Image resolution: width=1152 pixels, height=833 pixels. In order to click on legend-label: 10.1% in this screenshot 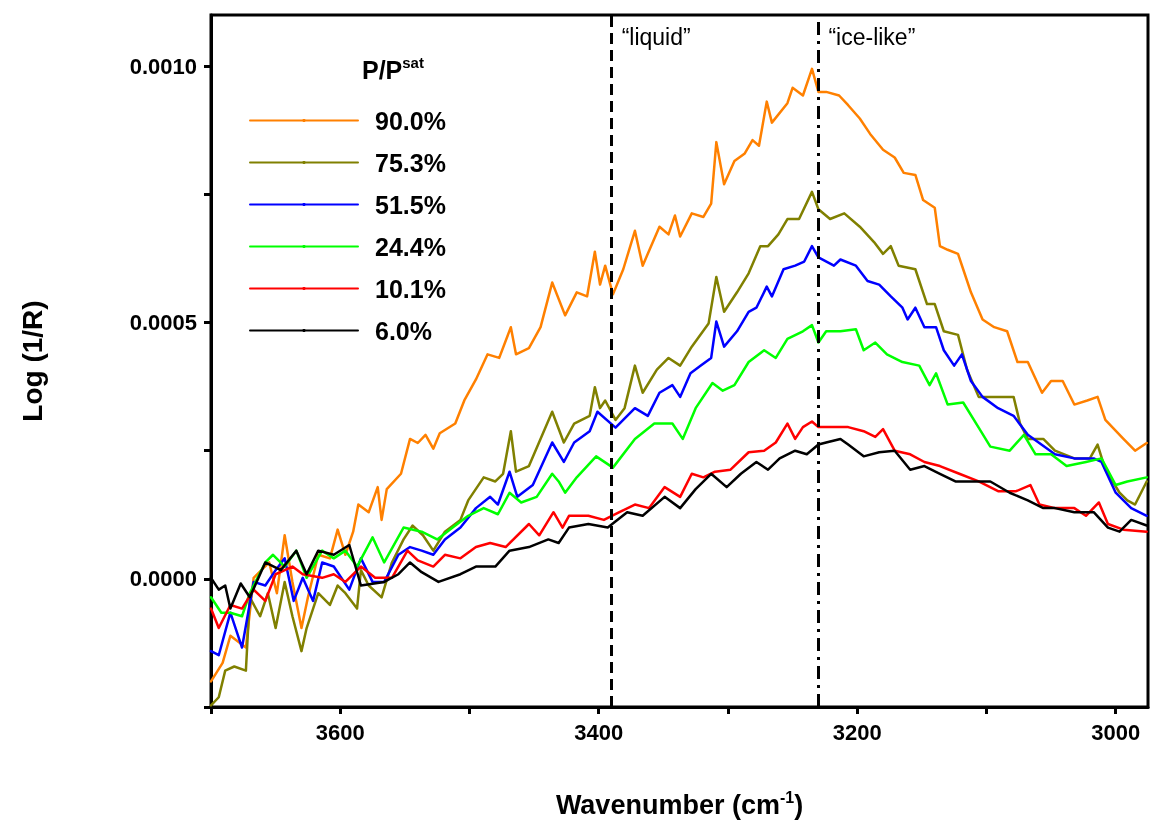, I will do `click(410, 288)`.